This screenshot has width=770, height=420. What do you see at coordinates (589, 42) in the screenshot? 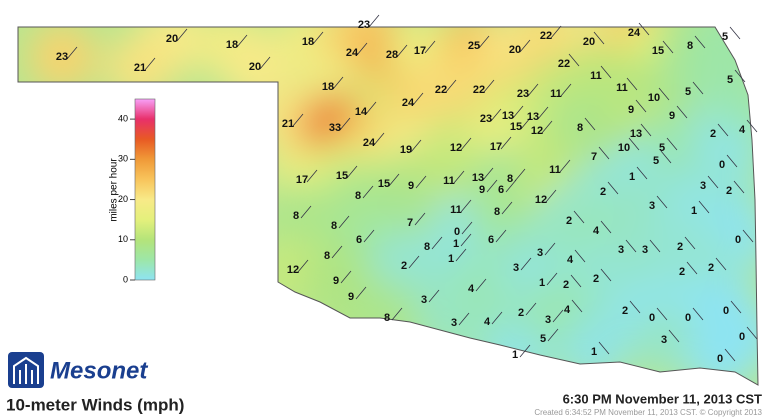
I see `station-value: 20` at bounding box center [589, 42].